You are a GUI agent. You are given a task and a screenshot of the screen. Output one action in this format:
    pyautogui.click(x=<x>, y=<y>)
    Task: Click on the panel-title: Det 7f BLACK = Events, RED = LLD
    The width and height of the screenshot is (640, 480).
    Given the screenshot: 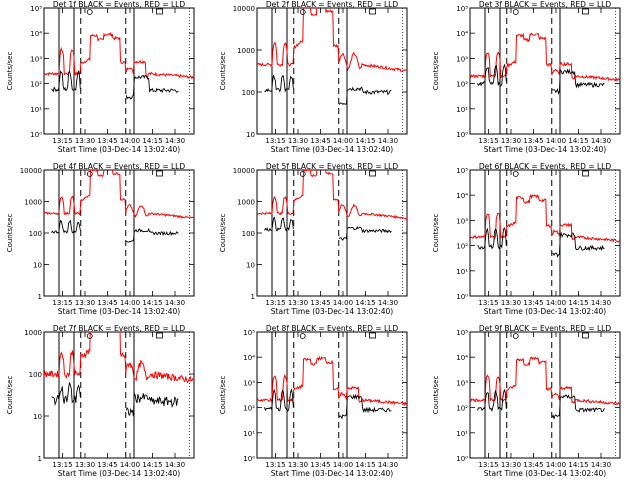 What is the action you would take?
    pyautogui.click(x=119, y=328)
    